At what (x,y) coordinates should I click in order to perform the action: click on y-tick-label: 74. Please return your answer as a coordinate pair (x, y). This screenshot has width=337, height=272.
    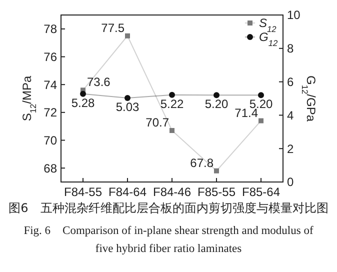
    Looking at the image, I should click on (51, 85).